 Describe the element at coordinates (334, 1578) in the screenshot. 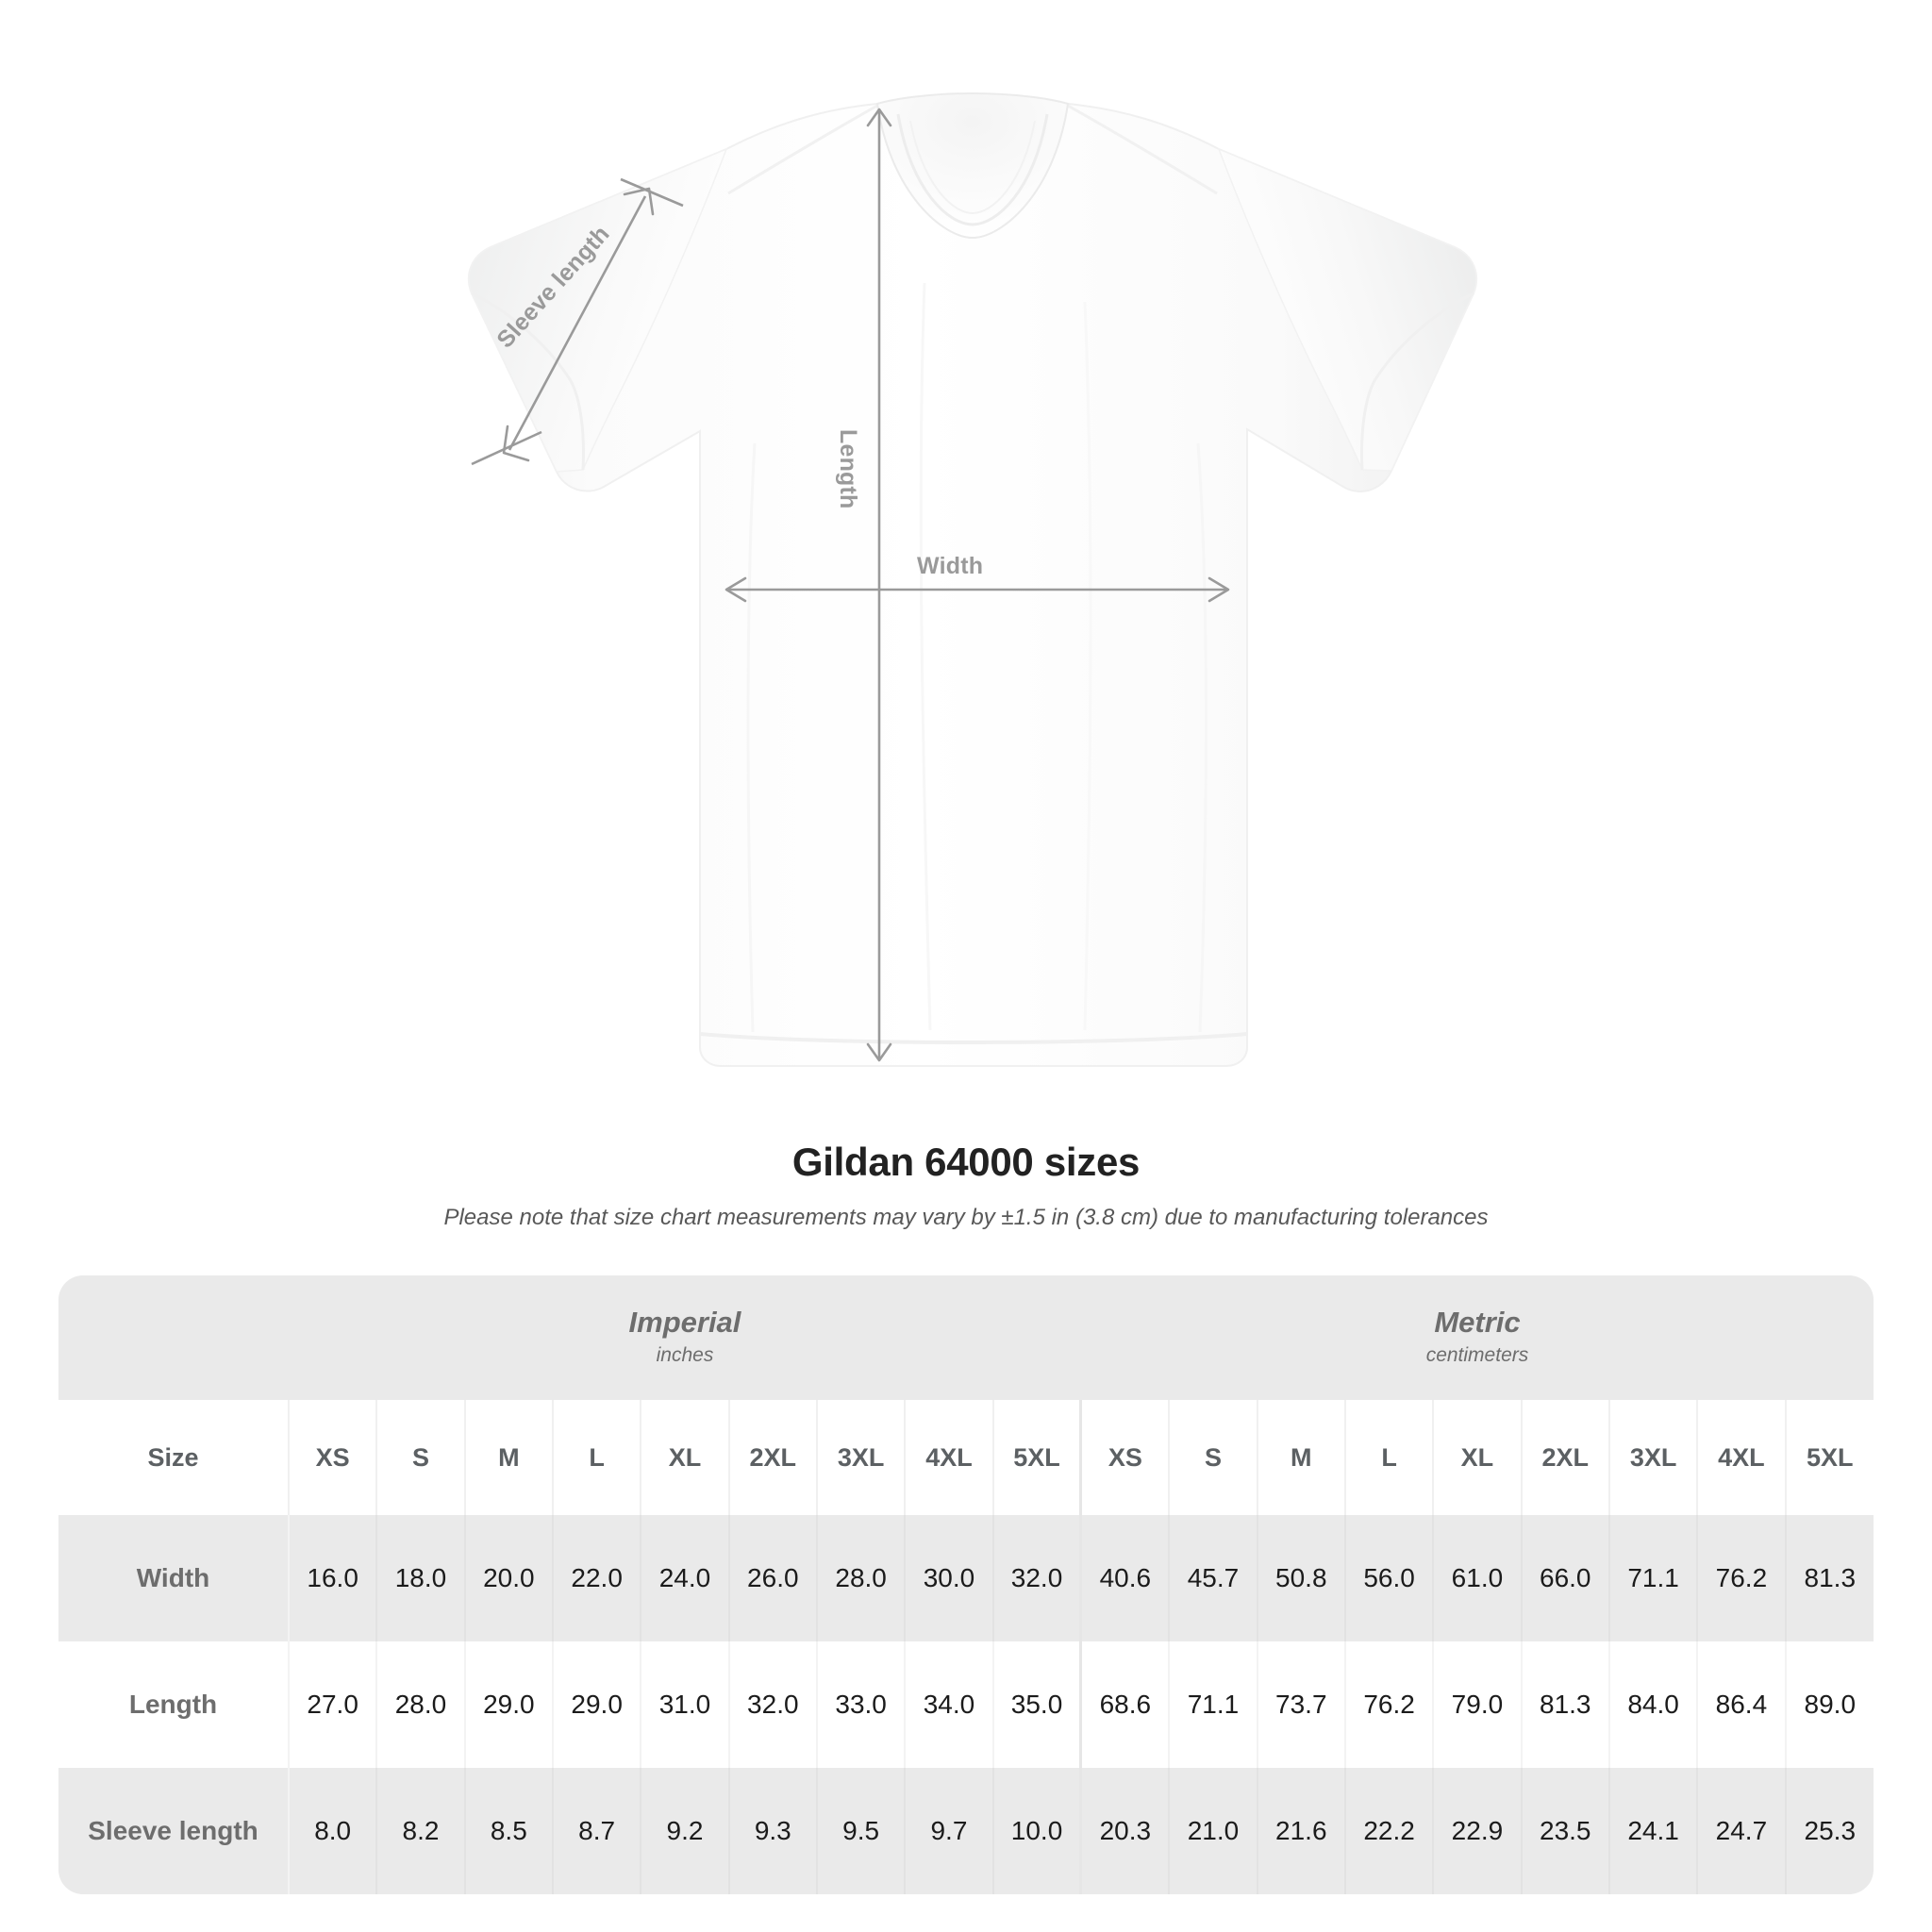

I see `cell-width-xs-in: 16.0` at that location.